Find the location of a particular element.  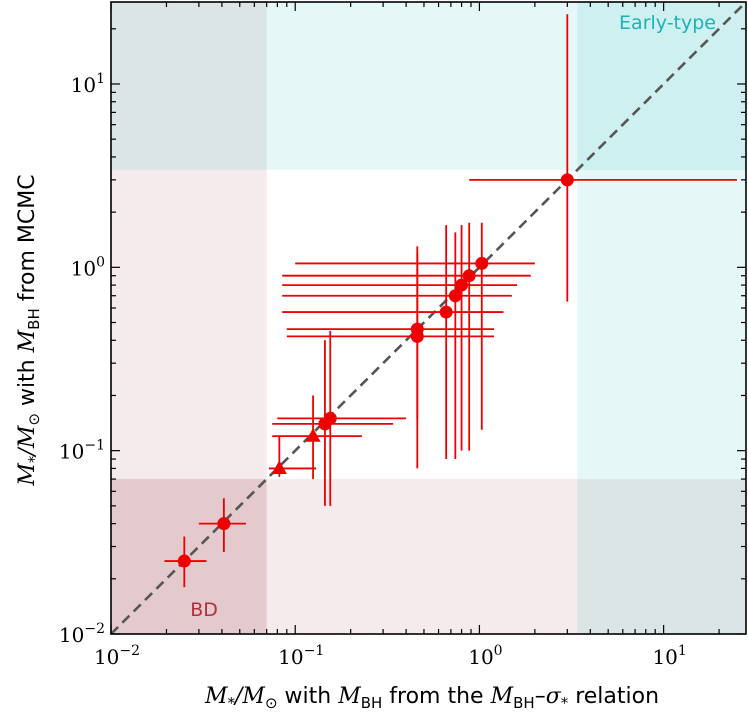

y-axis-label: M*/M⊙ with MBH from MCMC is located at coordinates (29, 330).